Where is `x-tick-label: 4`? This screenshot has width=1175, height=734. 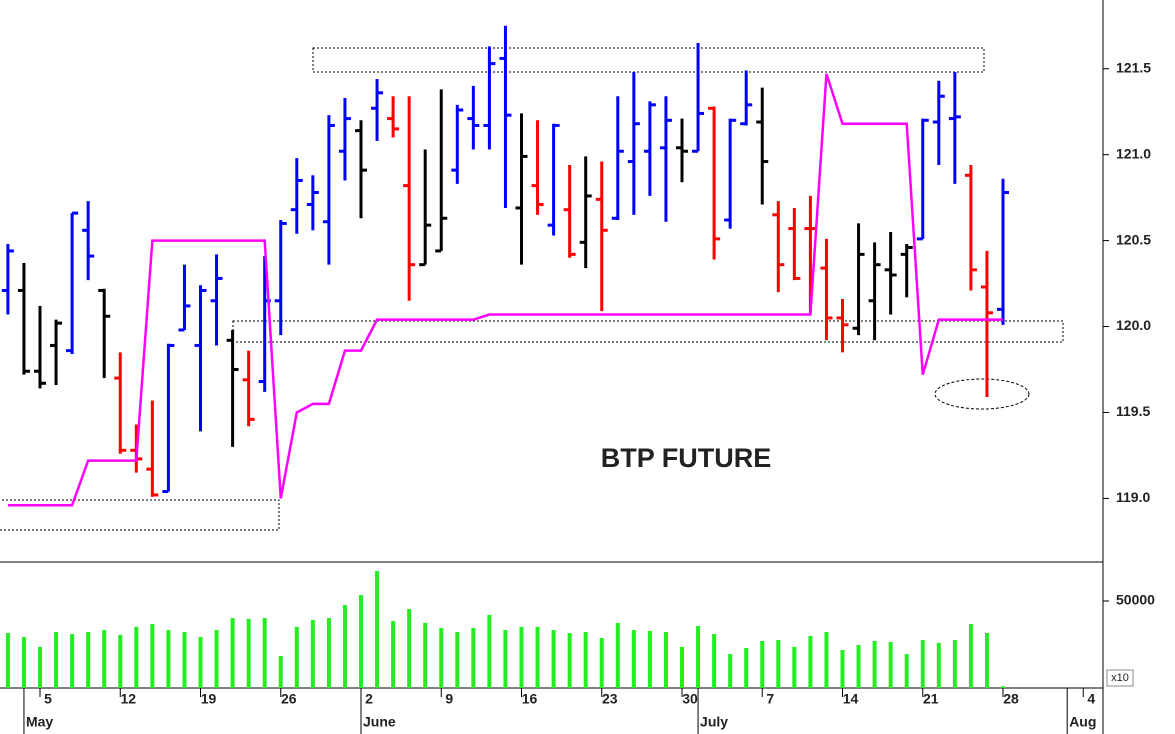 x-tick-label: 4 is located at coordinates (1091, 699).